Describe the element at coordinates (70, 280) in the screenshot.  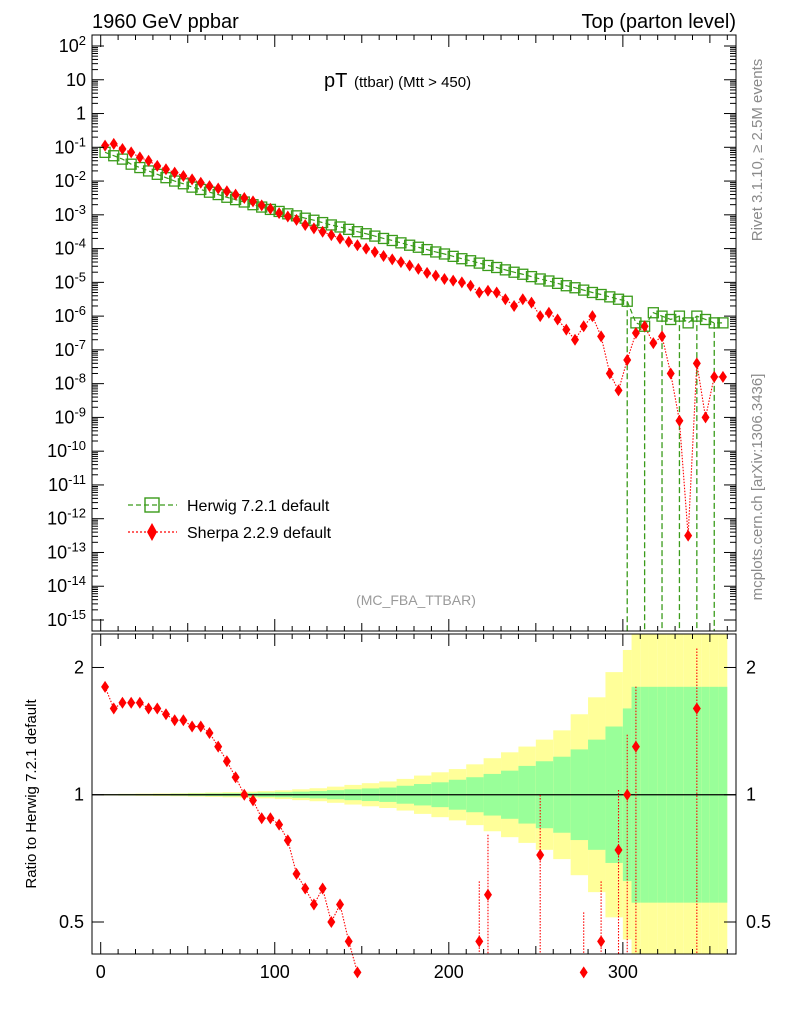
I see `y-tick-label: 10⁻⁵` at that location.